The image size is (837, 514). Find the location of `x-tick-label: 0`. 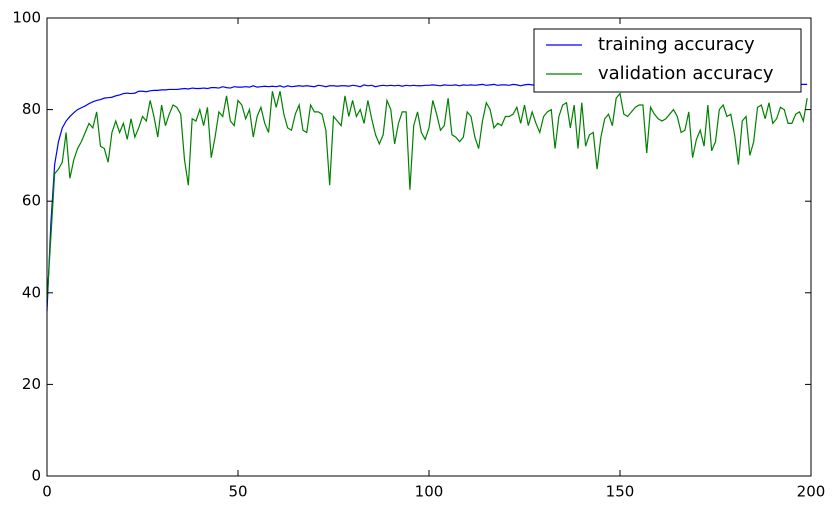

x-tick-label: 0 is located at coordinates (47, 492).